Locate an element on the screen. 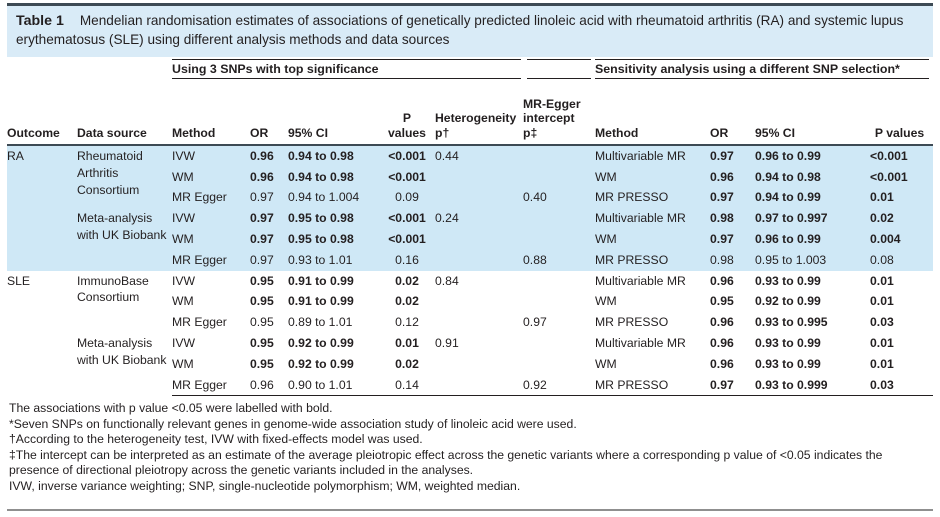 The height and width of the screenshot is (517, 940). top-border-rule is located at coordinates (470, 4).